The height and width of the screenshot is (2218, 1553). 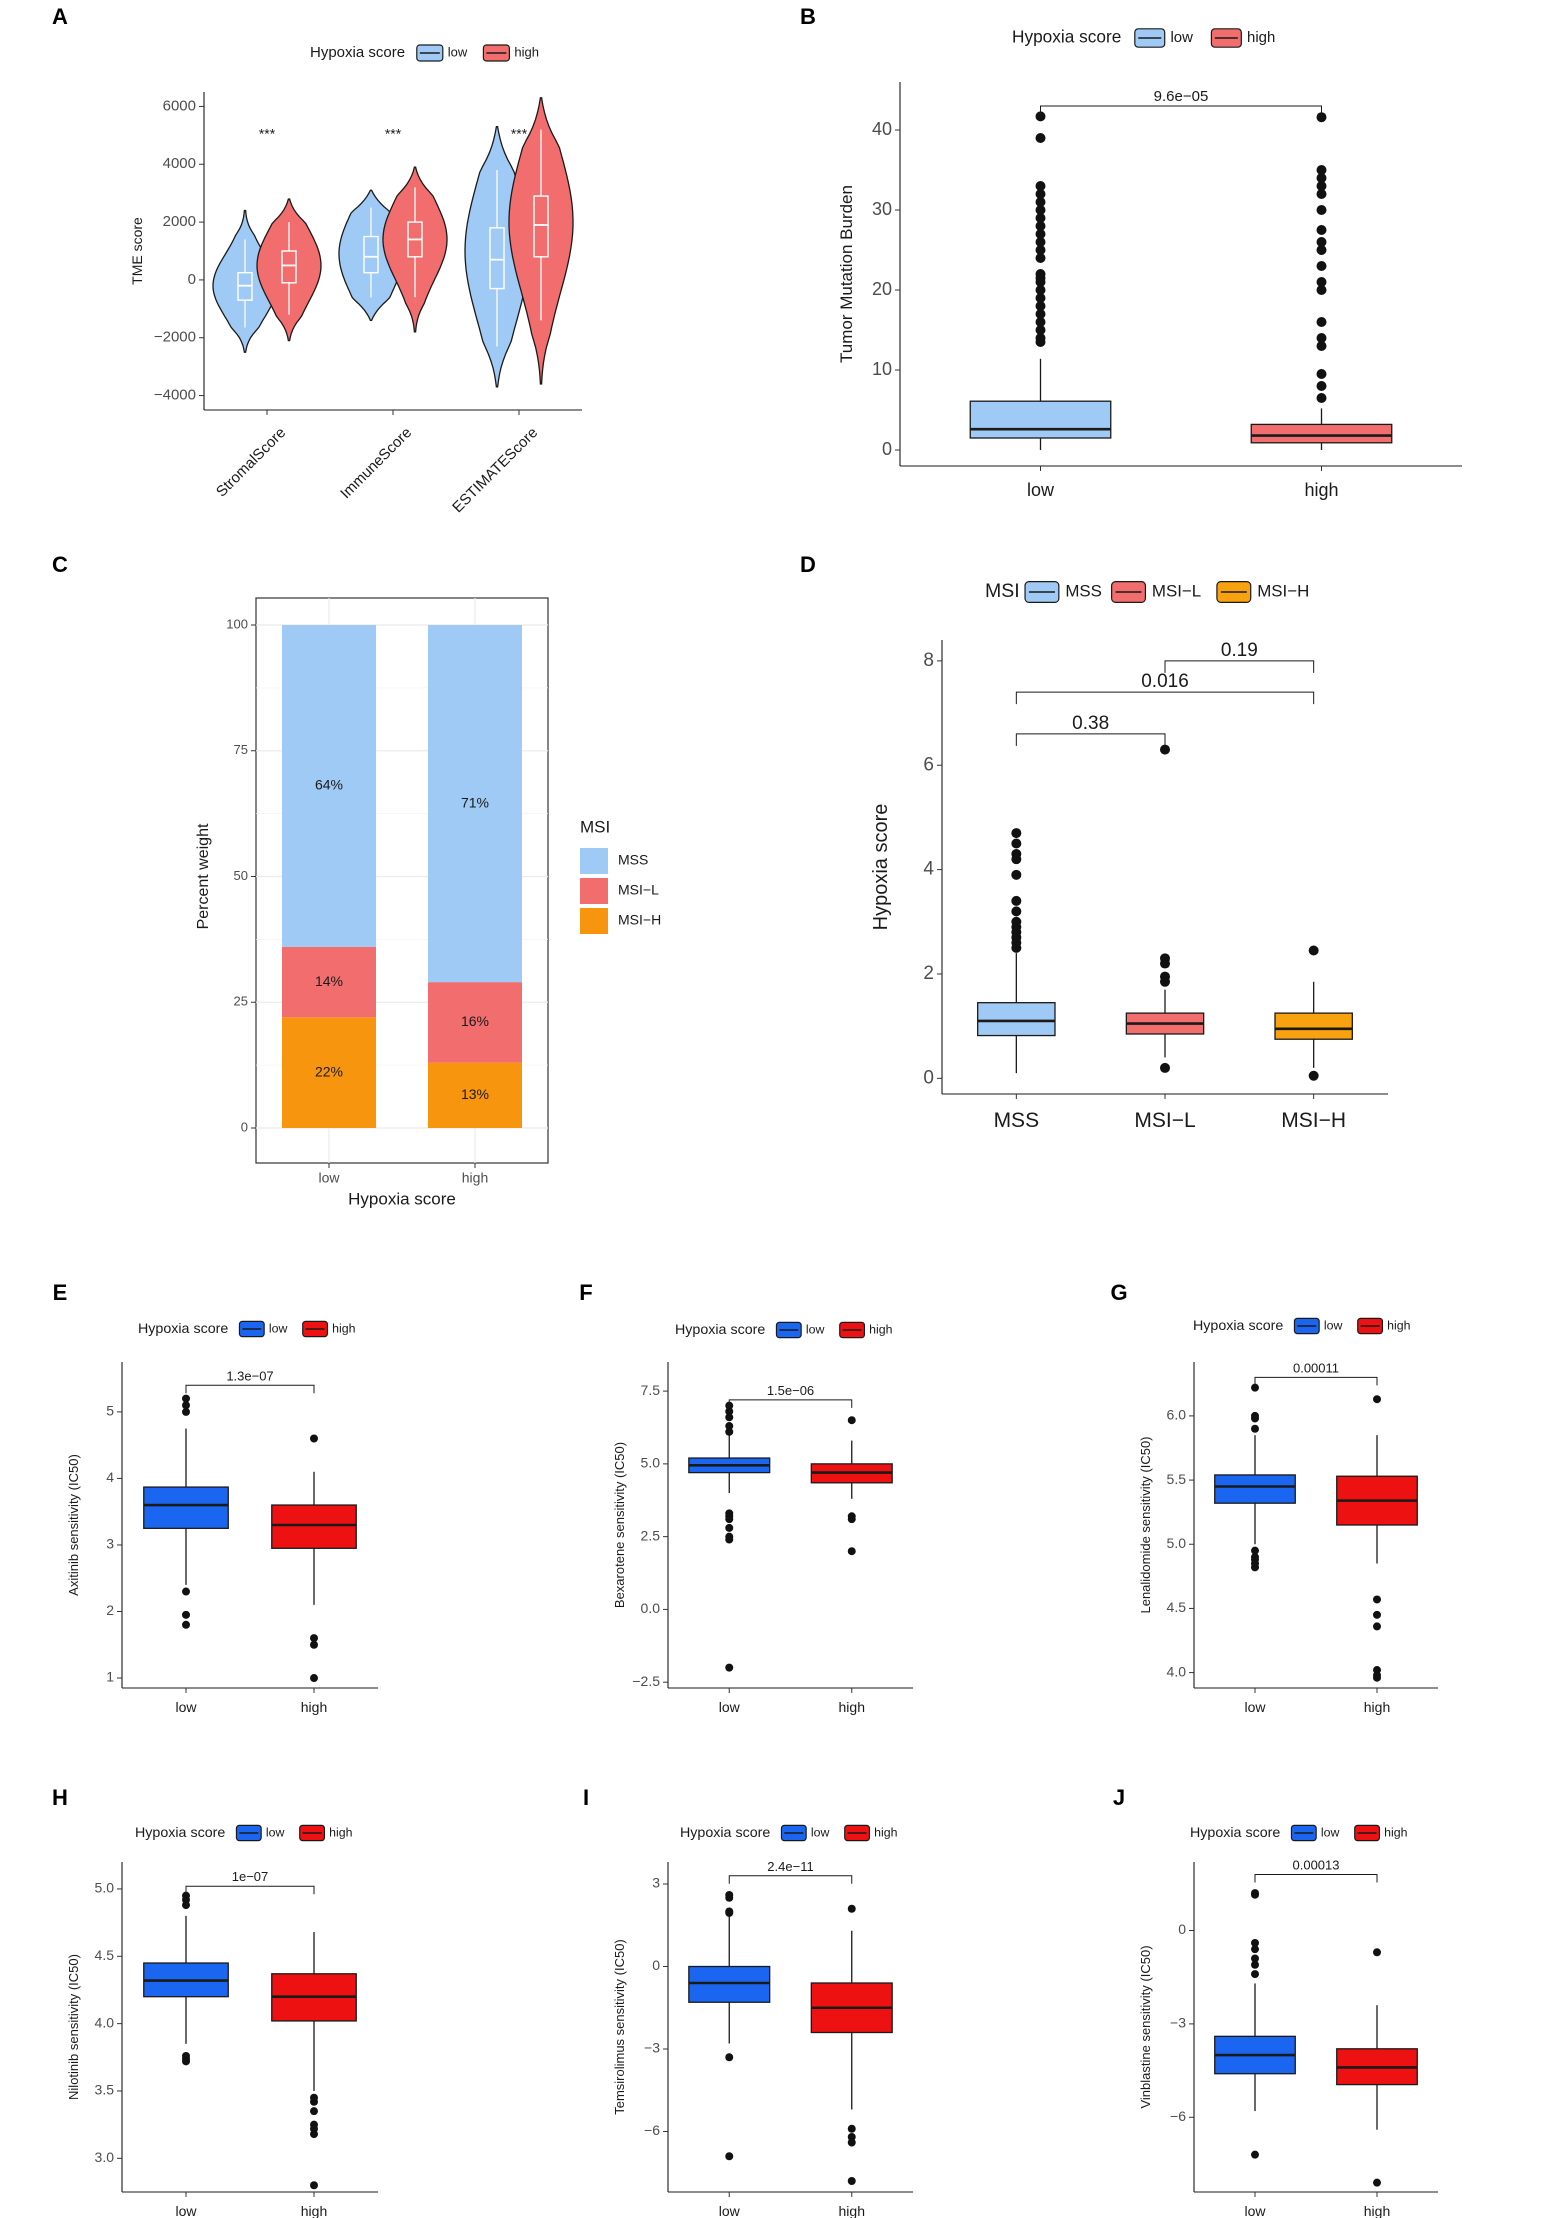 I want to click on p-value-label: 1e−07, so click(x=250, y=1876).